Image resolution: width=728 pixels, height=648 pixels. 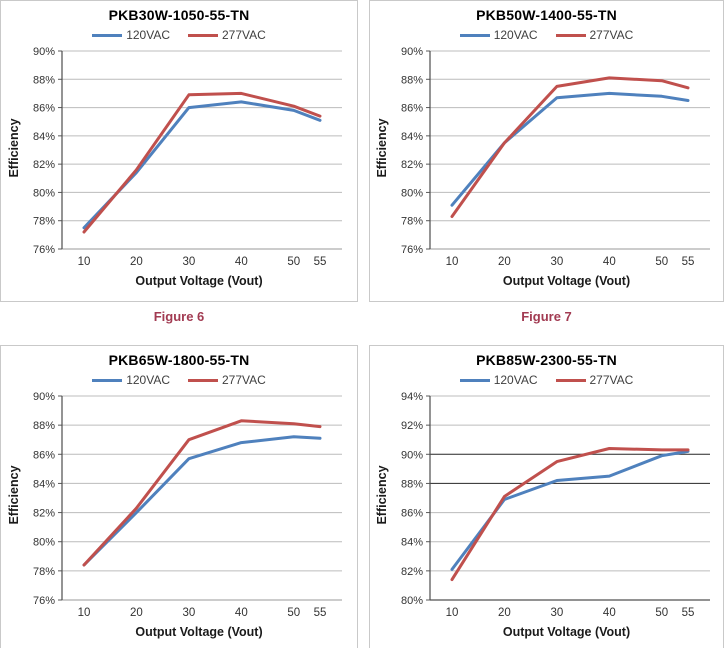 What do you see at coordinates (546, 316) in the screenshot?
I see `figure-caption-7: Figure 7` at bounding box center [546, 316].